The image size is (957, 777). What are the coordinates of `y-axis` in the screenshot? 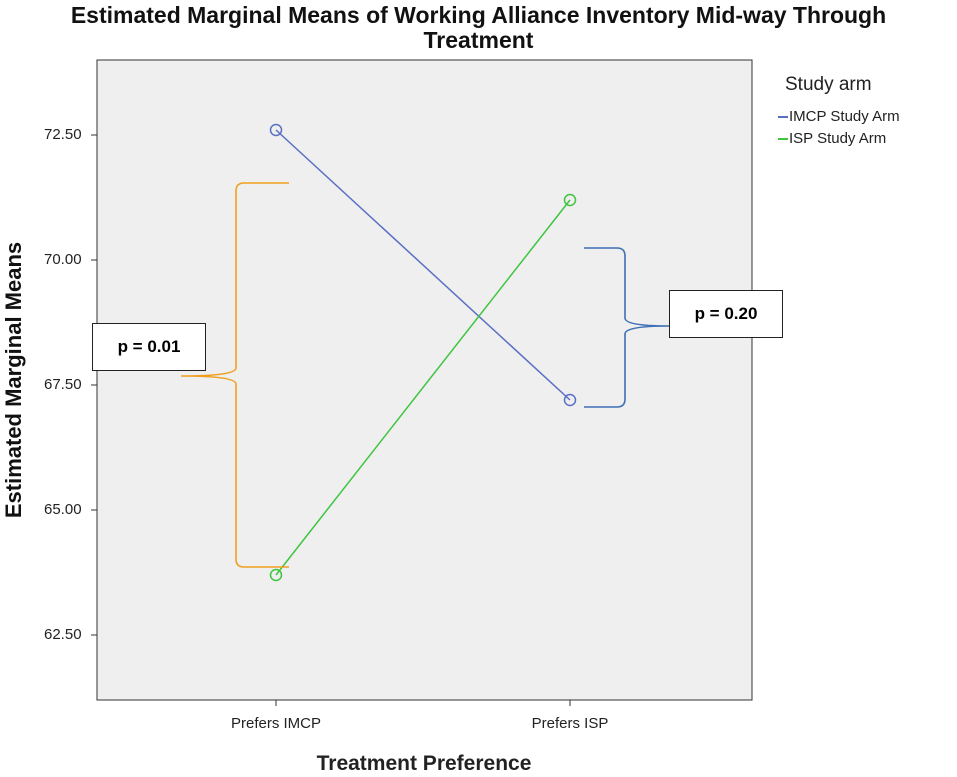 It's located at (94, 385).